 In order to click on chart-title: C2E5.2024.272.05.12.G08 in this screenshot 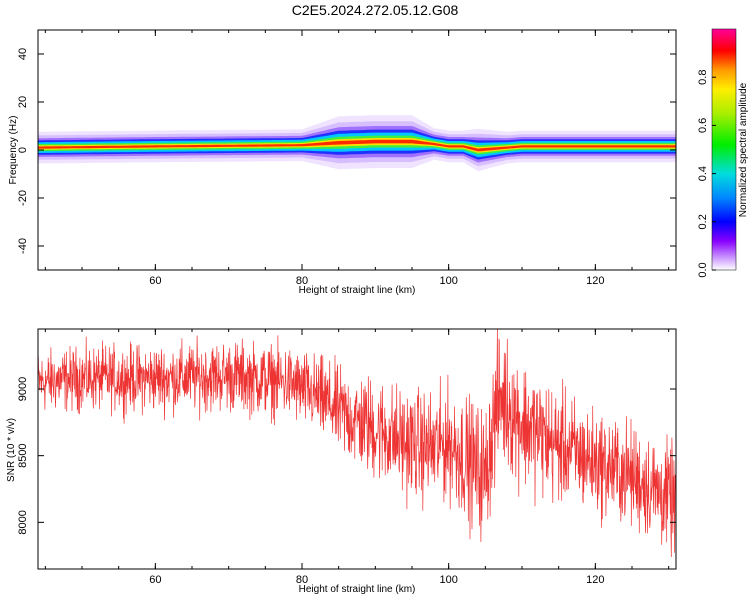, I will do `click(375, 10)`.